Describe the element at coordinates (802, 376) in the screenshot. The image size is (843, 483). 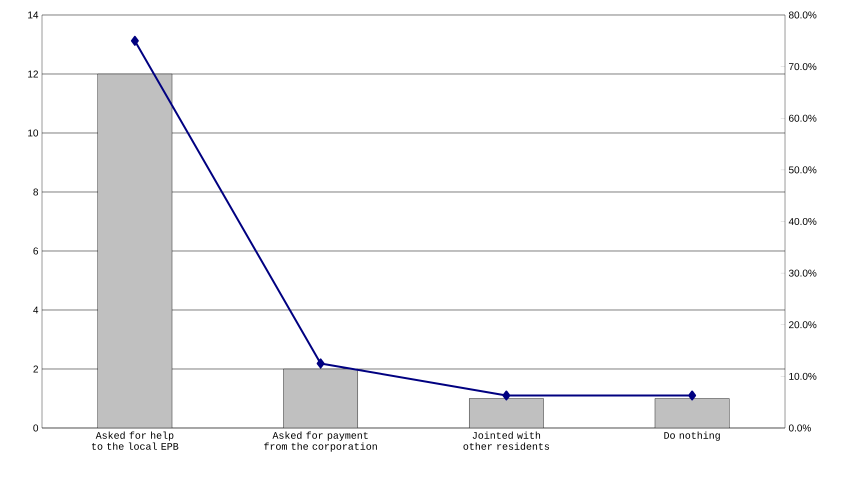
I see `y2-tick-label: 10.0%` at that location.